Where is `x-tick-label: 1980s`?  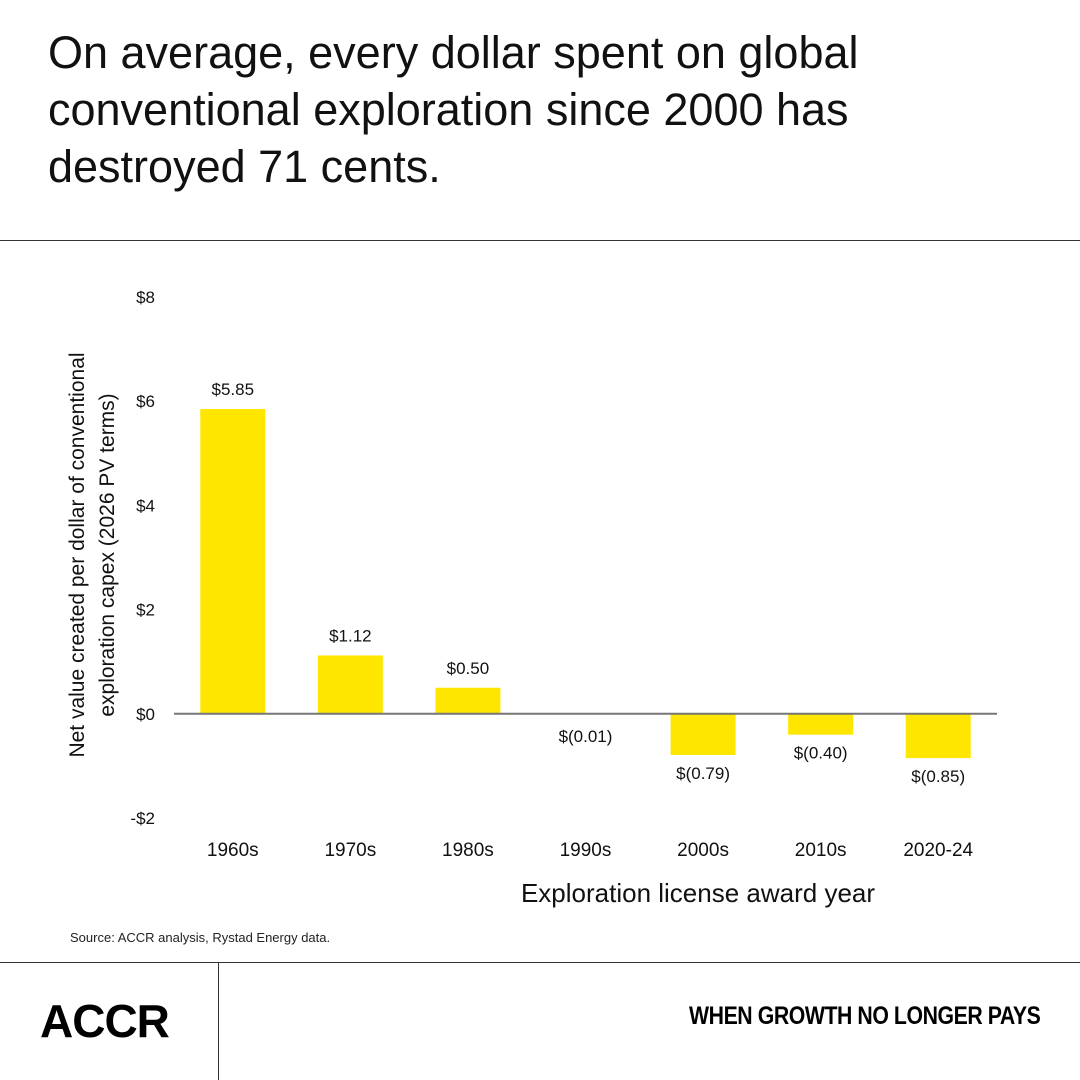 x-tick-label: 1980s is located at coordinates (468, 850).